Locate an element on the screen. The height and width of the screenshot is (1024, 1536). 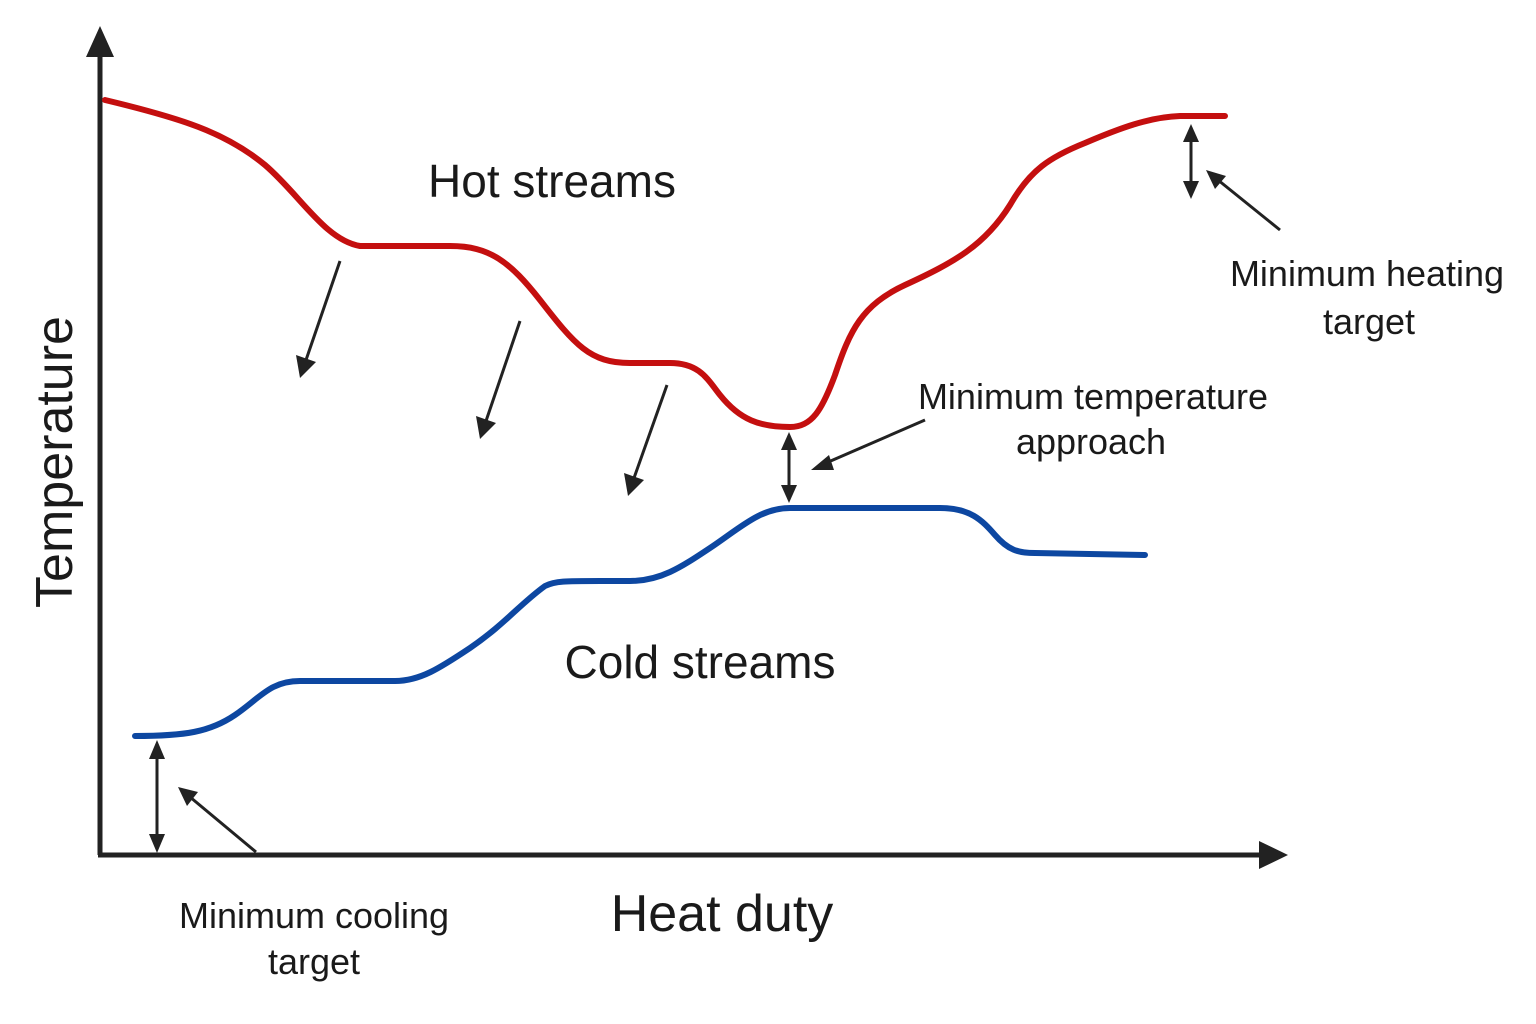
y-axis-label: Temperature is located at coordinates (55, 462).